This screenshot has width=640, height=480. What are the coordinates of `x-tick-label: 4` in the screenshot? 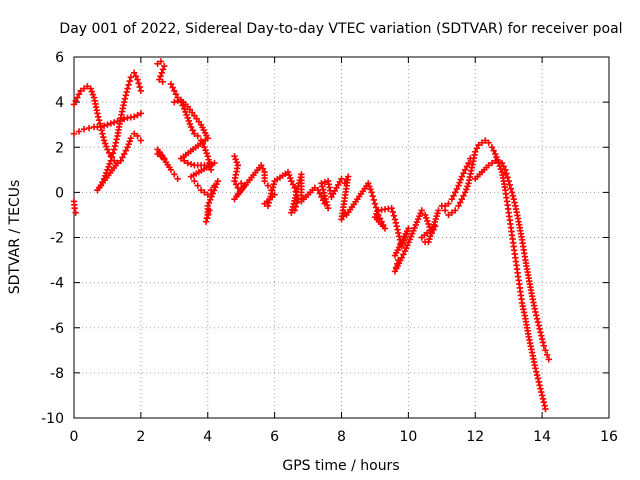 It's located at (207, 437).